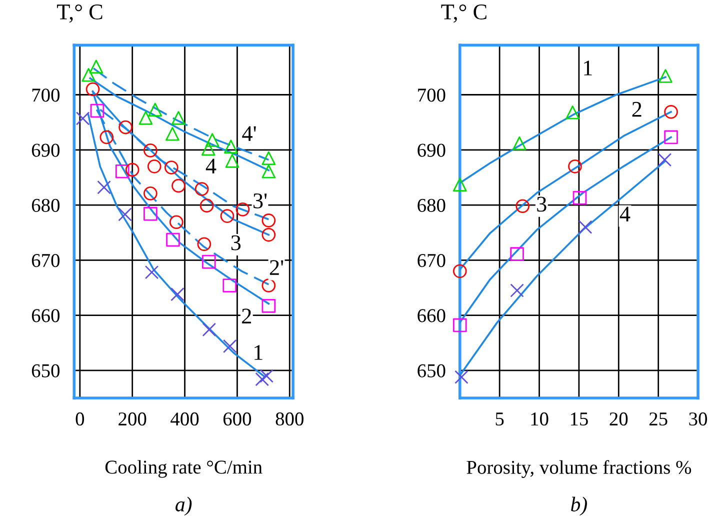 This screenshot has height=531, width=713. Describe the element at coordinates (249, 133) in the screenshot. I see `annotation: 4'` at that location.